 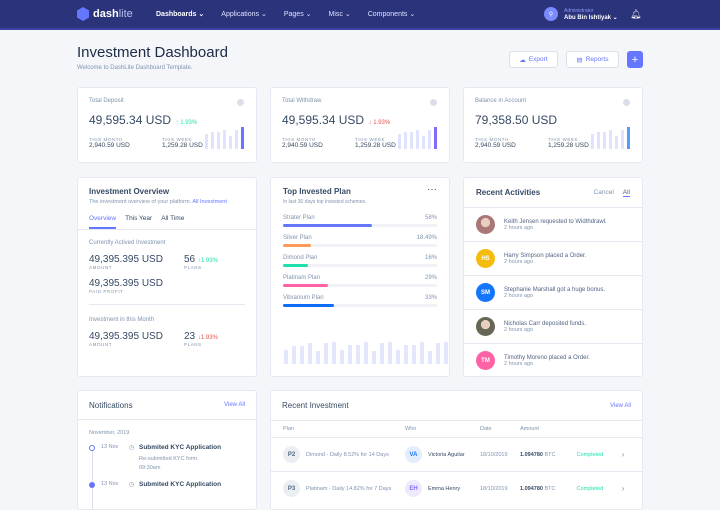 I want to click on bell-icon: 🔔︎, so click(x=636, y=14).